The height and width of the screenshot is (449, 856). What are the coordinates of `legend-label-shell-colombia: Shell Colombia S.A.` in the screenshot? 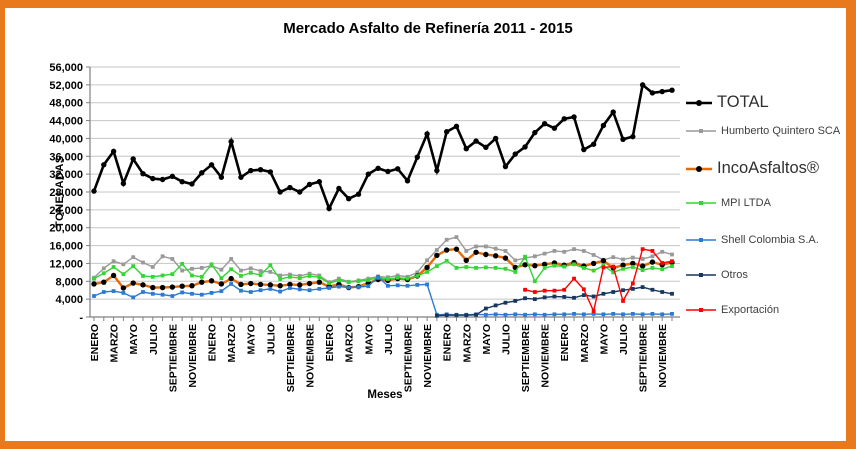 It's located at (770, 240).